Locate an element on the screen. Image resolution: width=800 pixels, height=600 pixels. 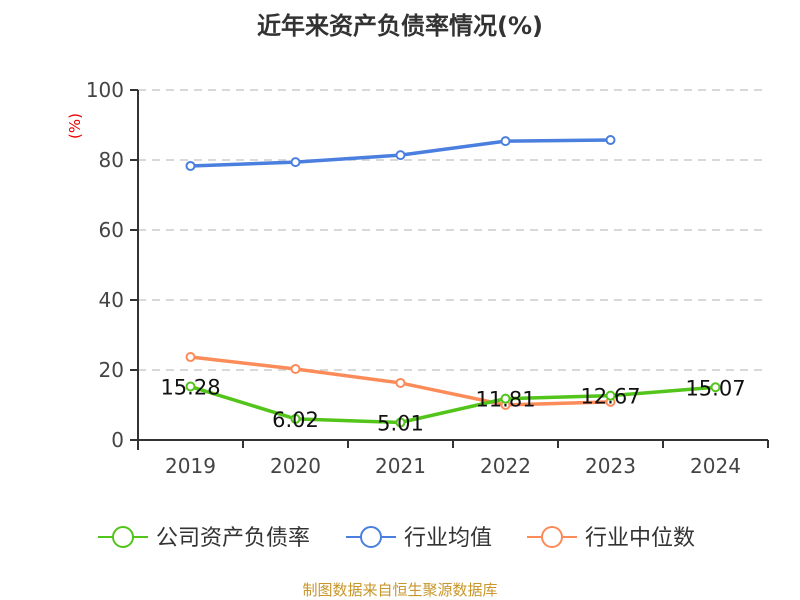
y-tick-label: 20 is located at coordinates (111, 370).